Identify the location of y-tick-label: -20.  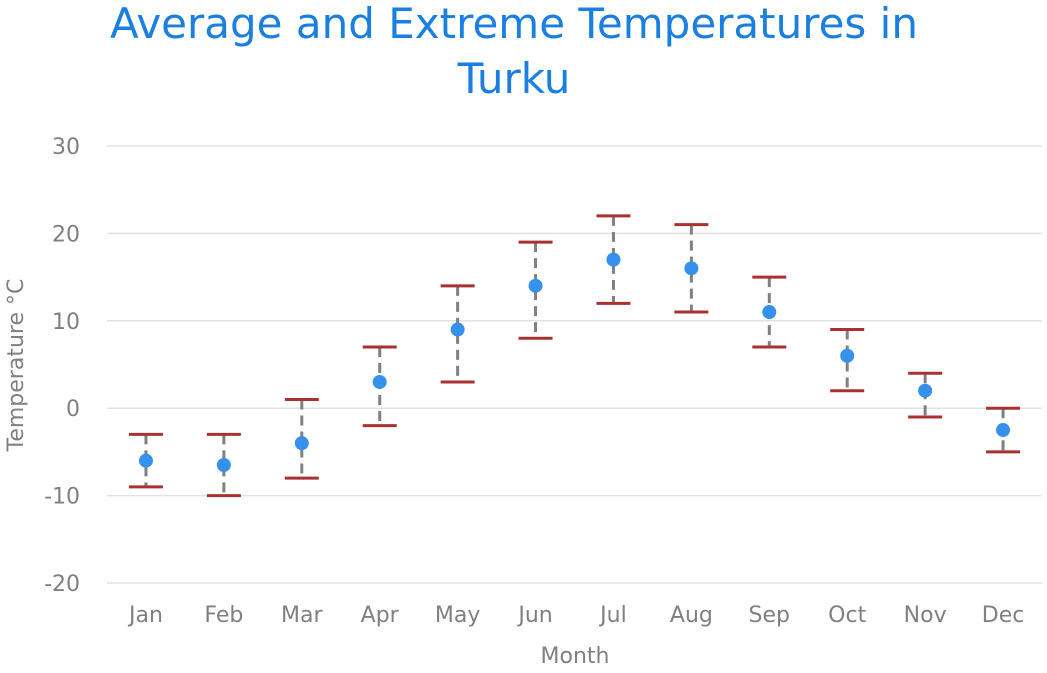
(62, 584).